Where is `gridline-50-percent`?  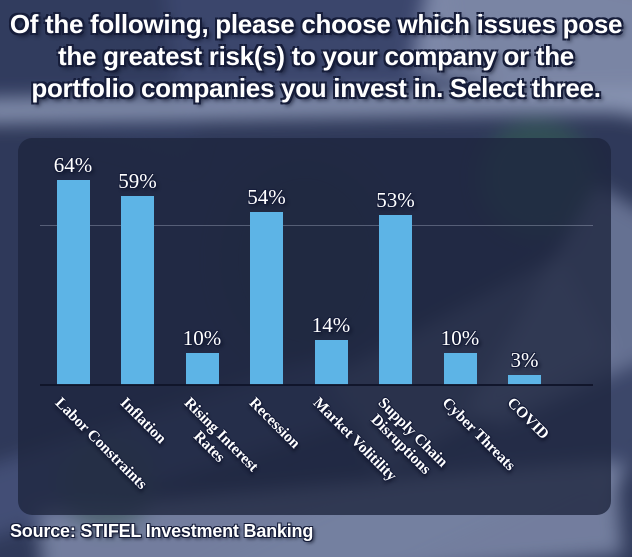 gridline-50-percent is located at coordinates (316, 225).